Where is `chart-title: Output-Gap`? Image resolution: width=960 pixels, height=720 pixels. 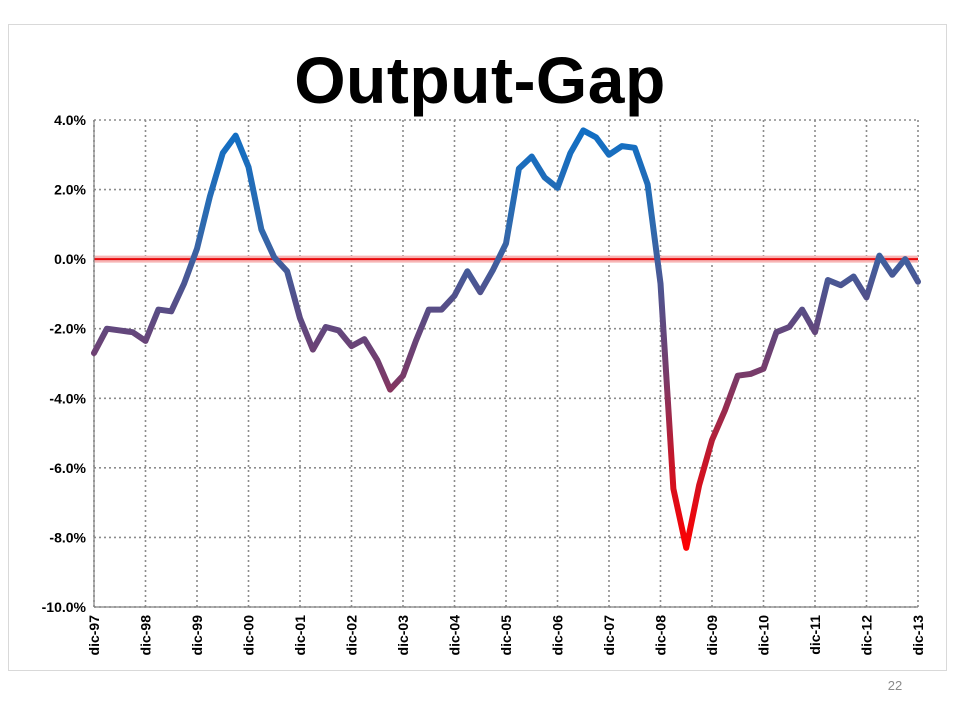
chart-title: Output-Gap is located at coordinates (480, 80).